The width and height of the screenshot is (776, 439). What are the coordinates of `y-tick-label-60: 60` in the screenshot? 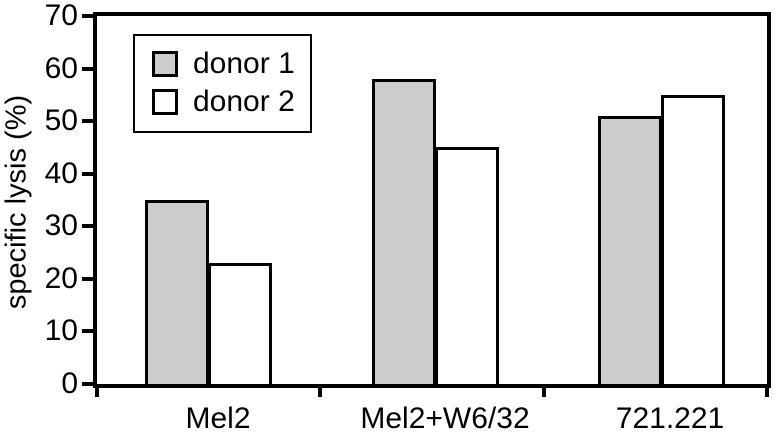 It's located at (61, 68).